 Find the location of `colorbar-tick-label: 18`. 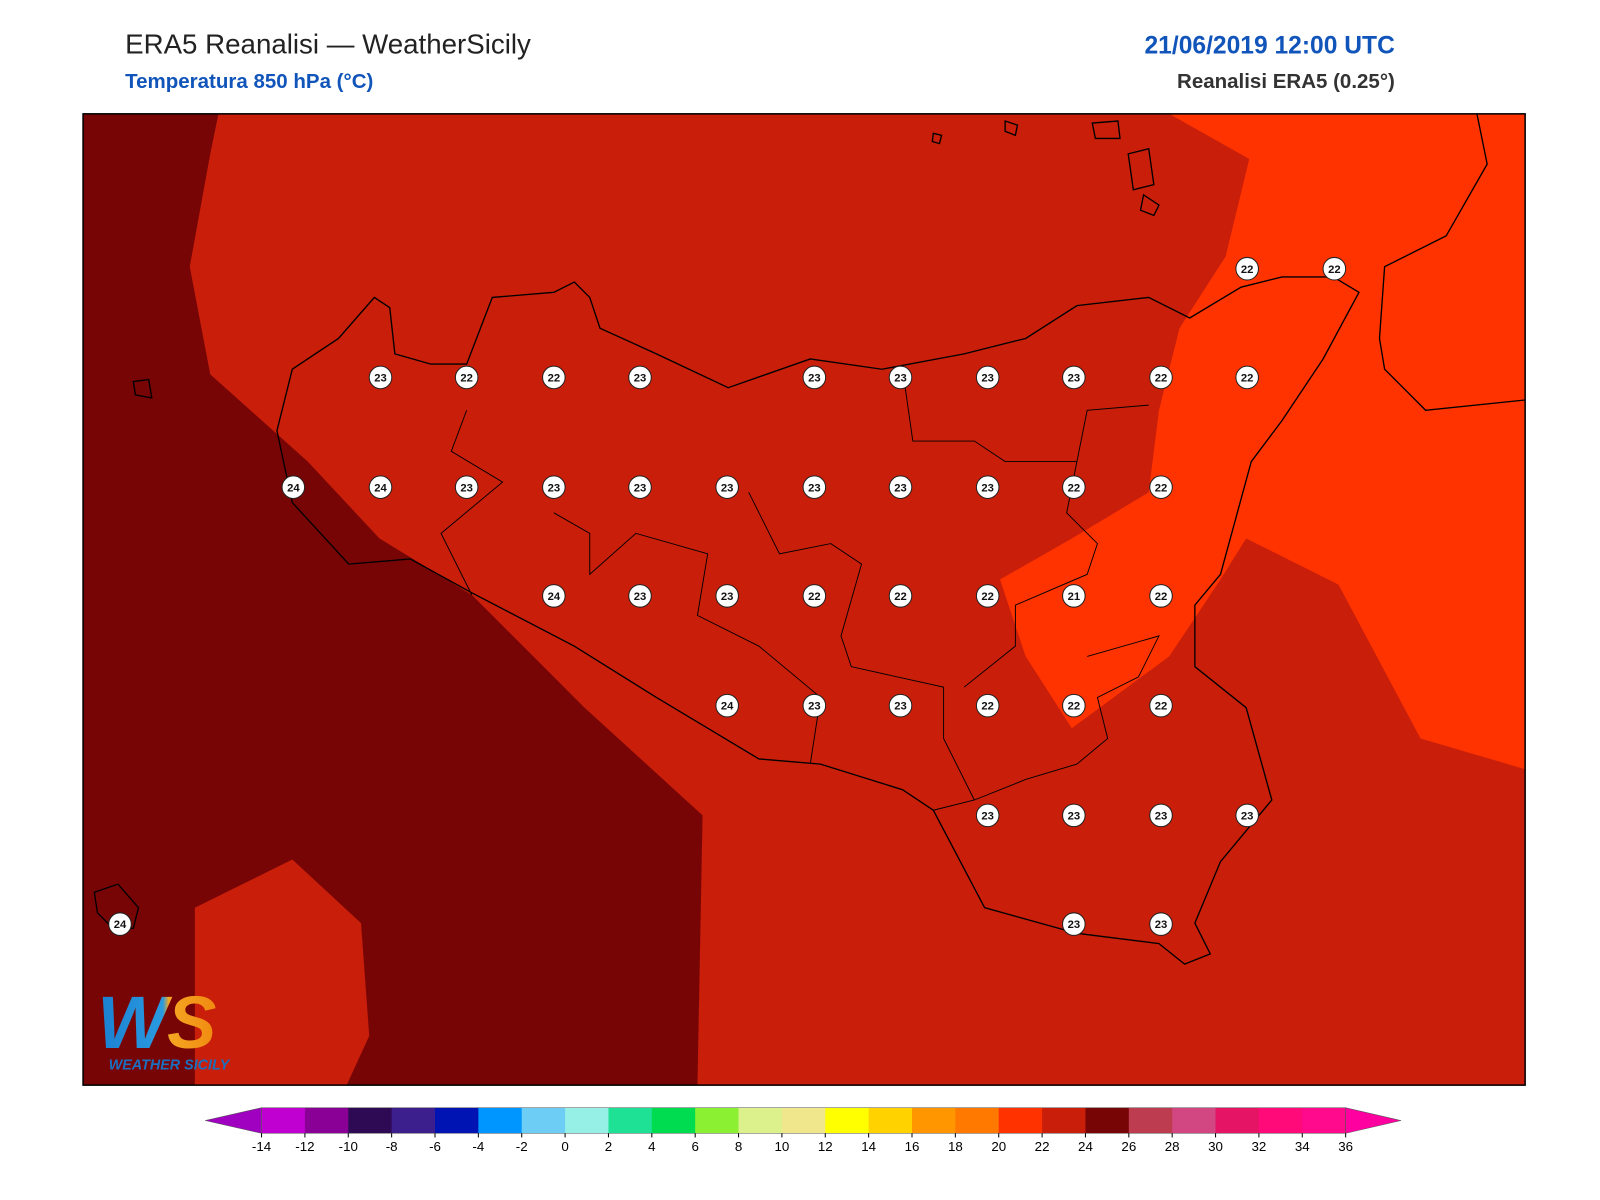

colorbar-tick-label: 18 is located at coordinates (955, 1146).